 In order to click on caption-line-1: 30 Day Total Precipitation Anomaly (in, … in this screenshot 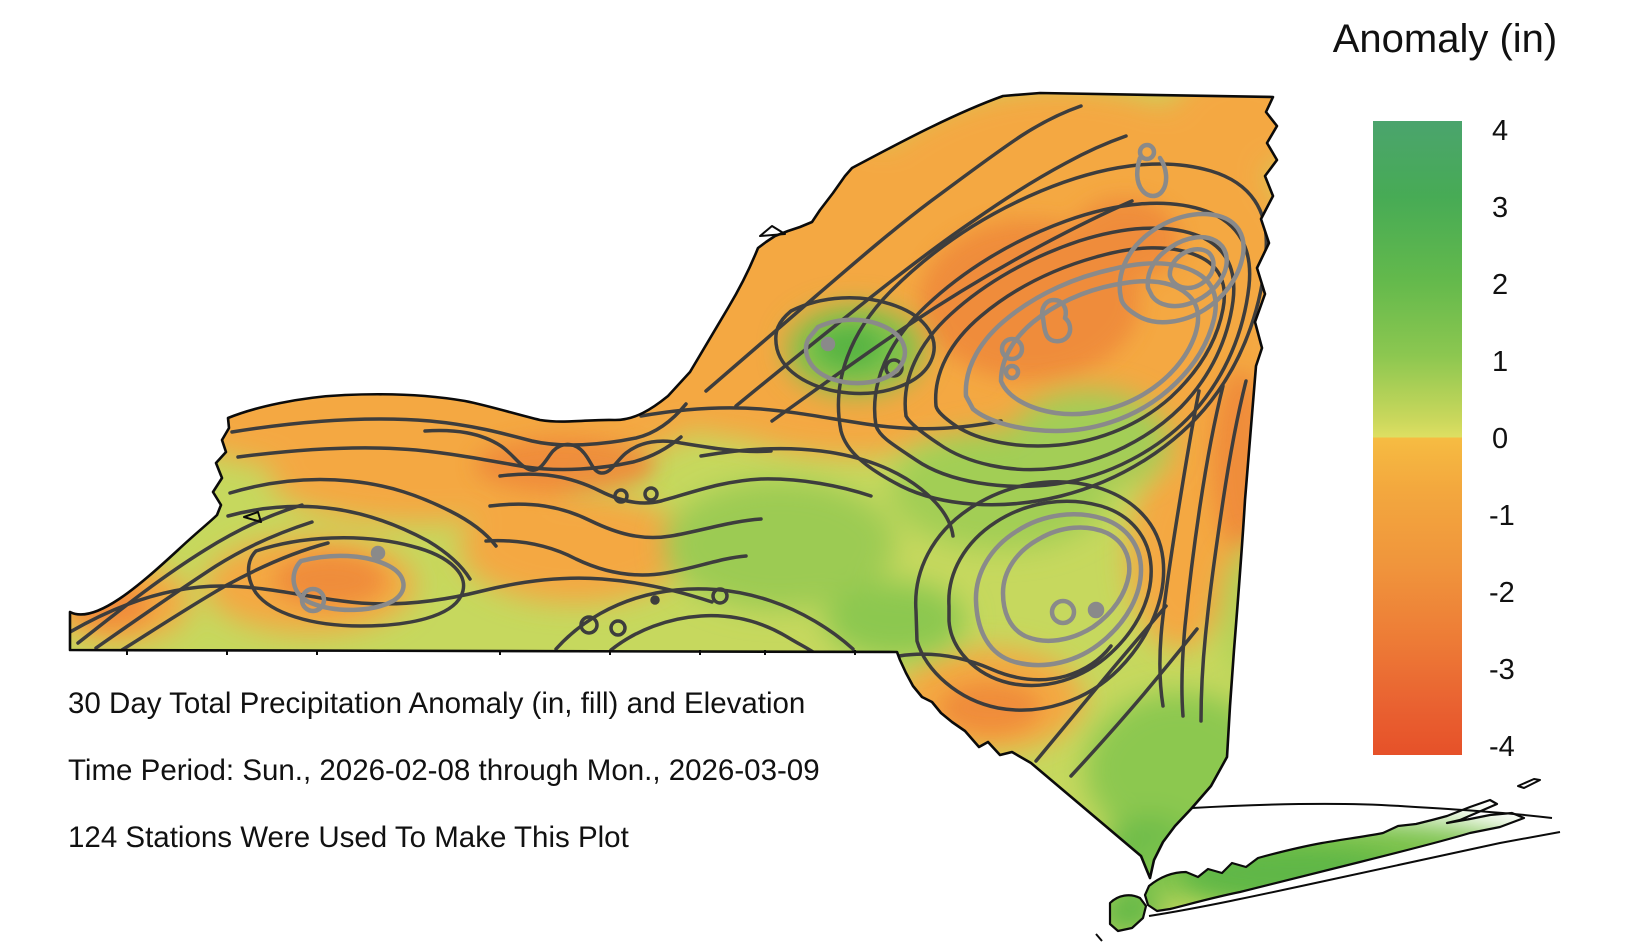, I will do `click(436, 703)`.